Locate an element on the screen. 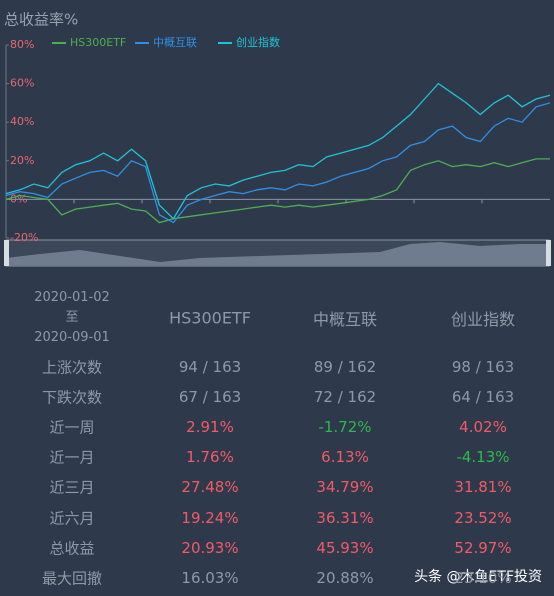 Image resolution: width=554 pixels, height=596 pixels. table-cell: 98 / 163 is located at coordinates (483, 367).